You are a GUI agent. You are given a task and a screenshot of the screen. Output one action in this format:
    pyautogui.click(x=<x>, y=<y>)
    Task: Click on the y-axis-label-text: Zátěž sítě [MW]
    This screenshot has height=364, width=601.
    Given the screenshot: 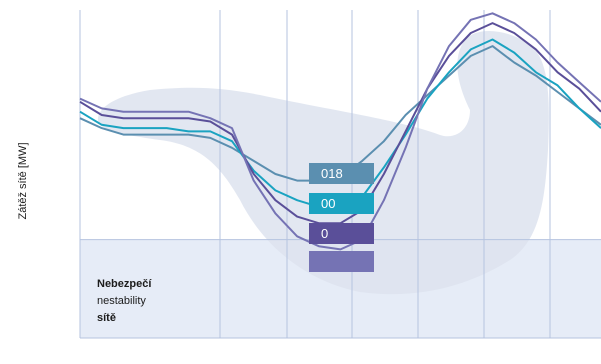 What is the action you would take?
    pyautogui.click(x=23, y=181)
    